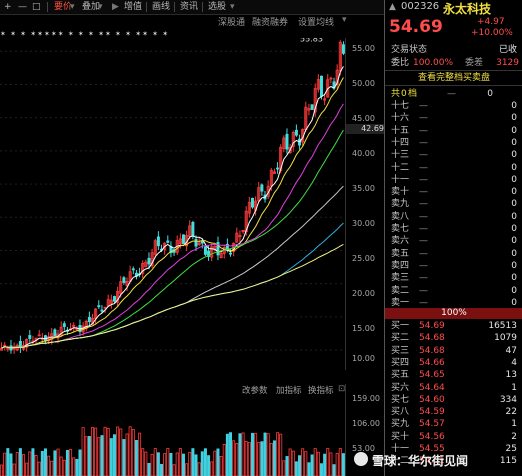 Image resolution: width=522 pixels, height=476 pixels. I want to click on order-volume: 115, so click(508, 461).